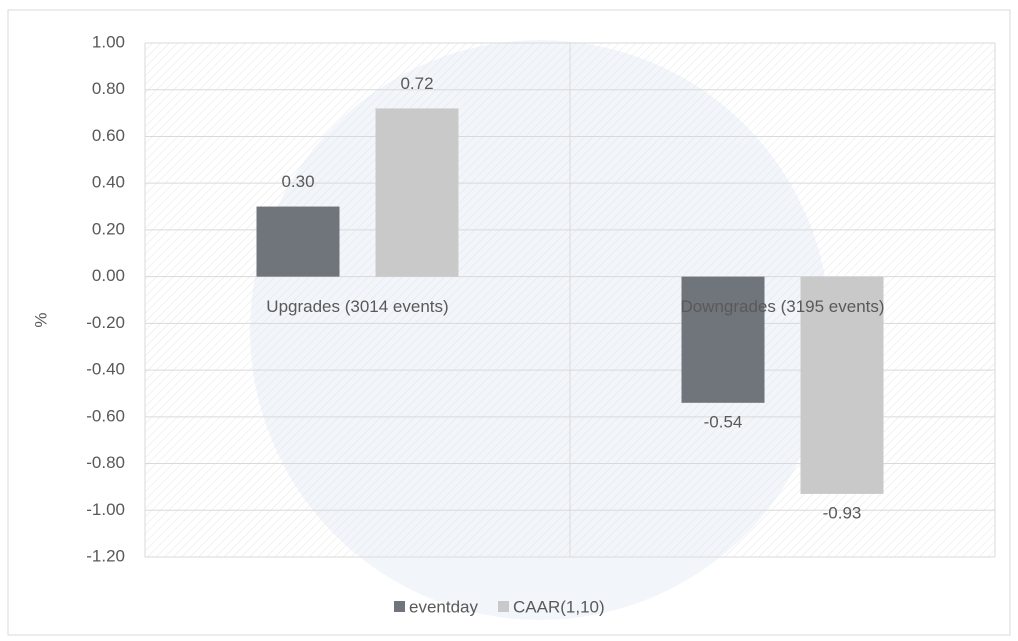  What do you see at coordinates (108, 41) in the screenshot?
I see `y-tick-label: 1.00` at bounding box center [108, 41].